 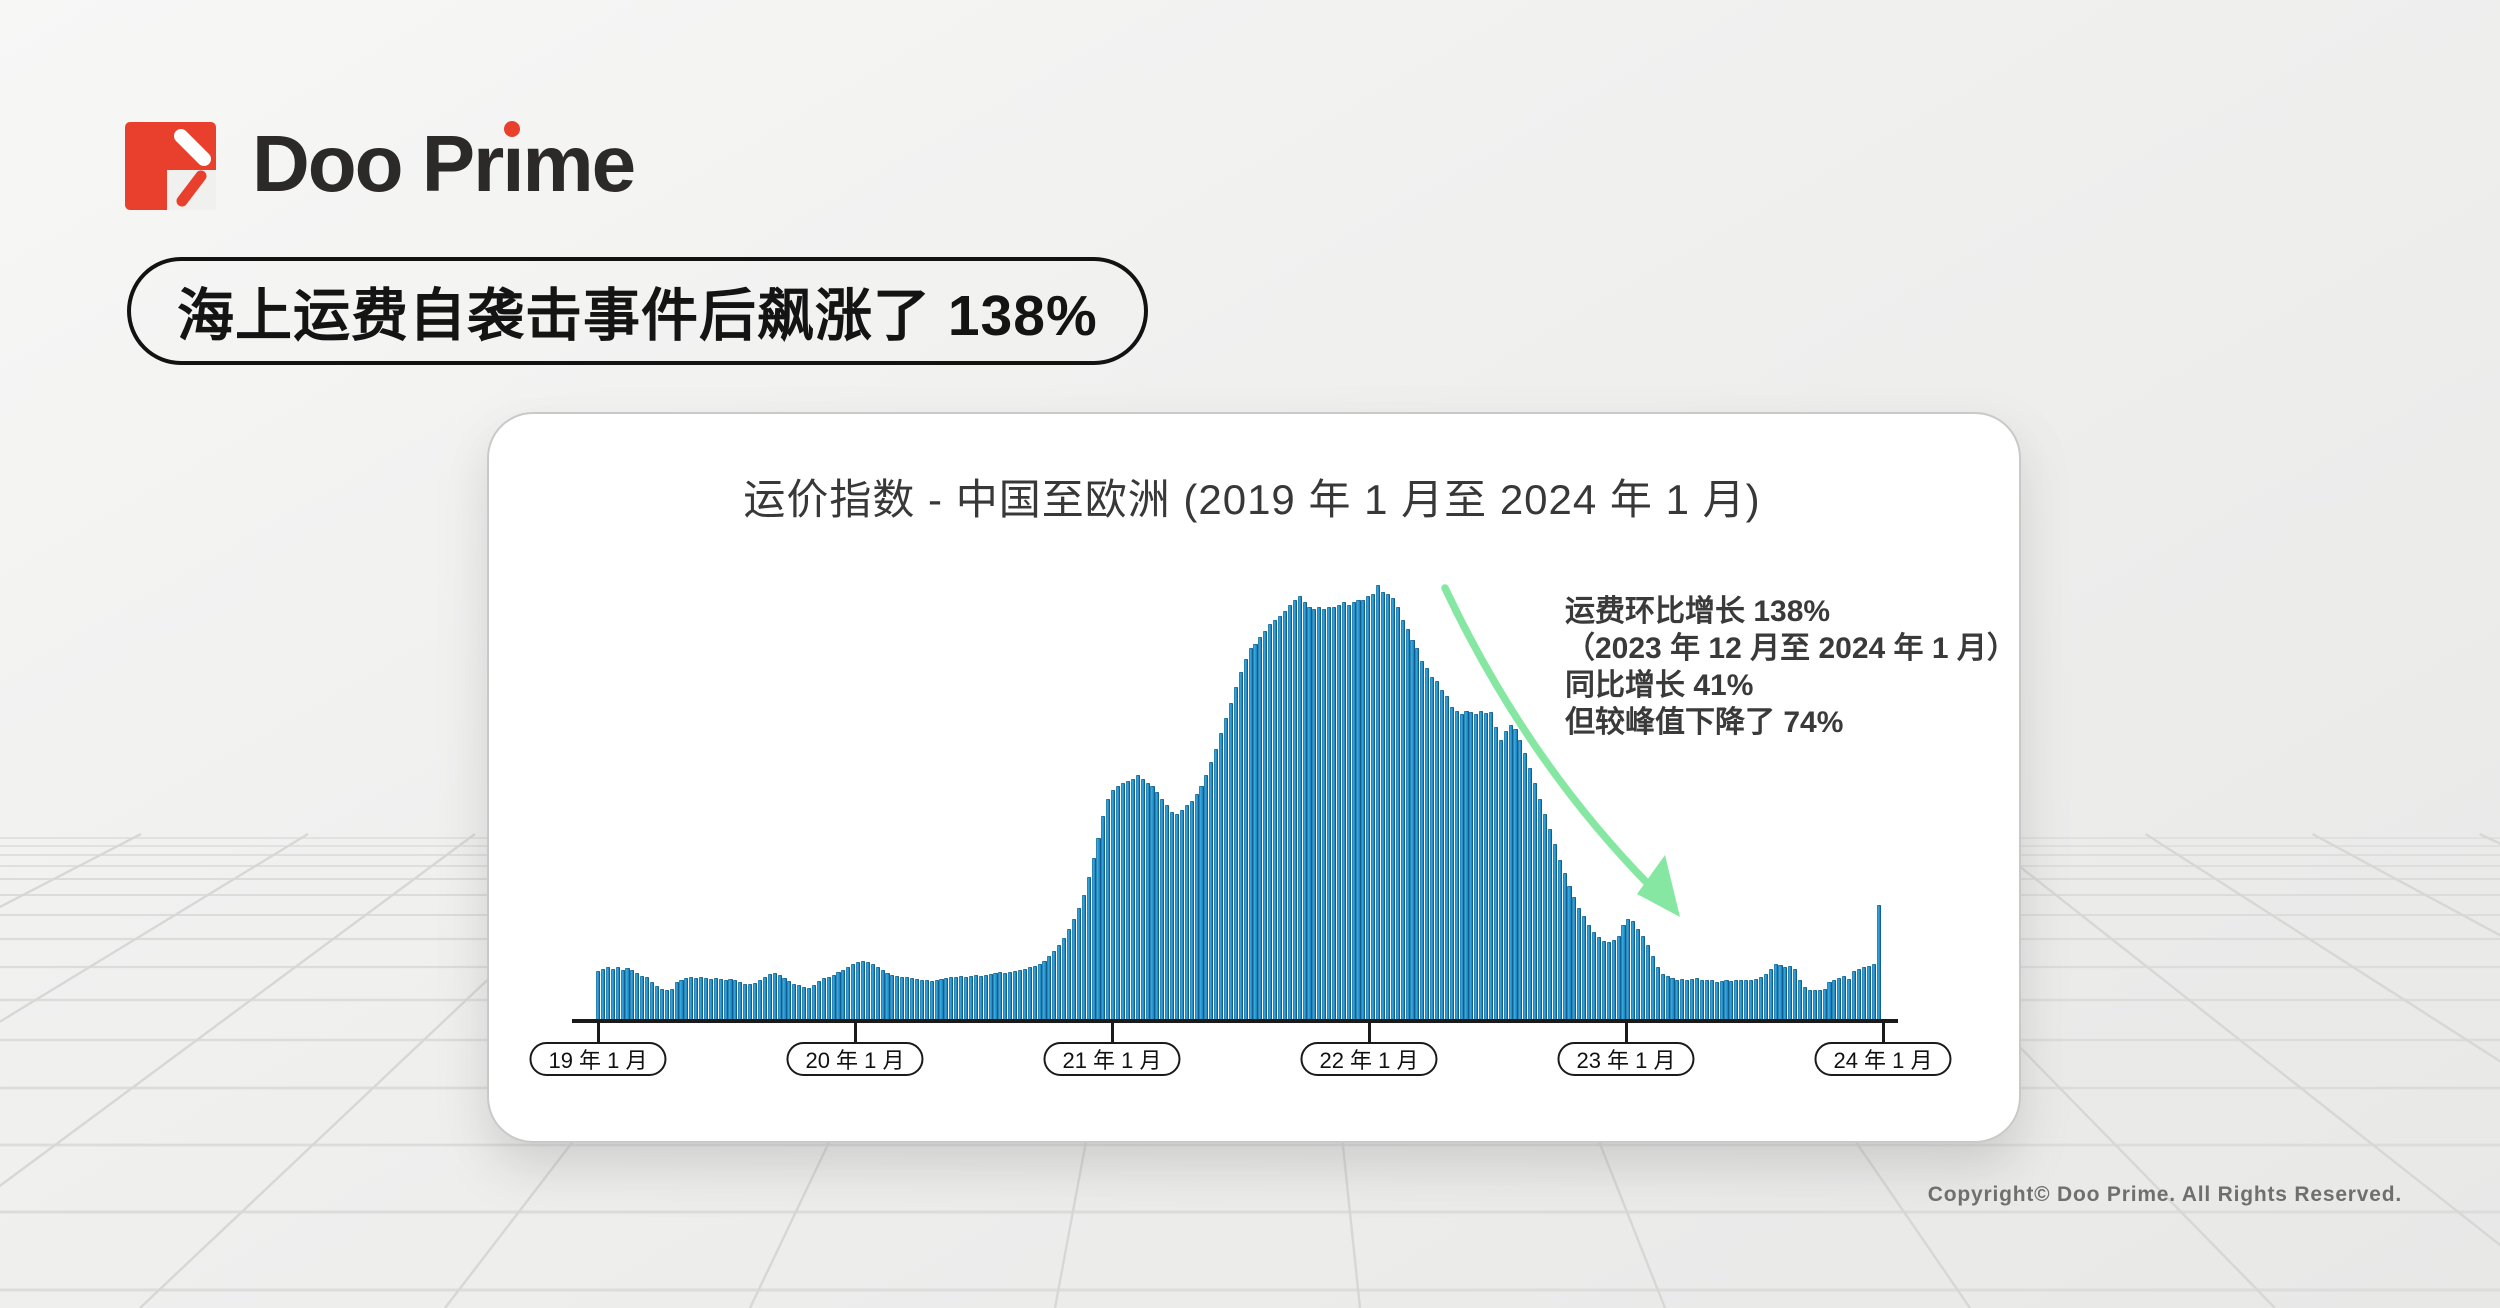 I want to click on x-axis-label-pill: 24 年 1 月, so click(x=1883, y=1059).